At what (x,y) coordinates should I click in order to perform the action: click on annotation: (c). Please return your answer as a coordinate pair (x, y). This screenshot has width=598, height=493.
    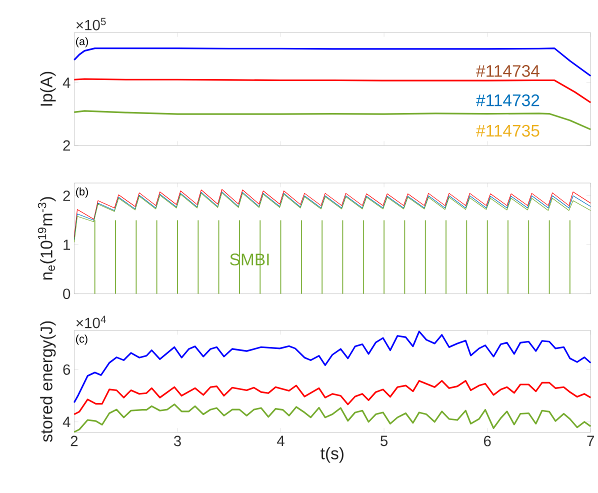
    Looking at the image, I should click on (82, 339).